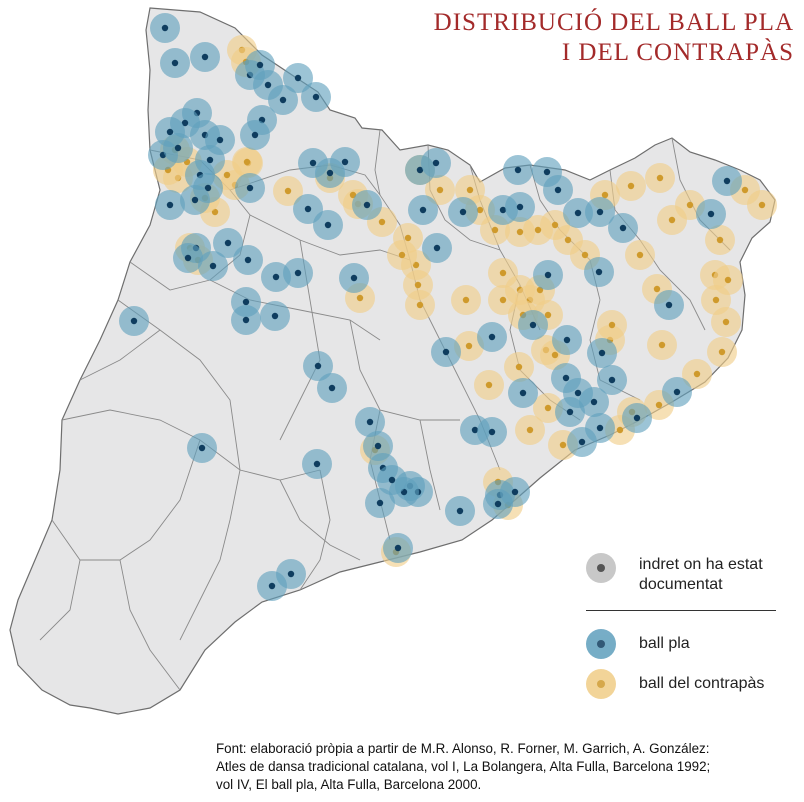  Describe the element at coordinates (664, 643) in the screenshot. I see `legend-ball-pla-label: ball pla` at that location.